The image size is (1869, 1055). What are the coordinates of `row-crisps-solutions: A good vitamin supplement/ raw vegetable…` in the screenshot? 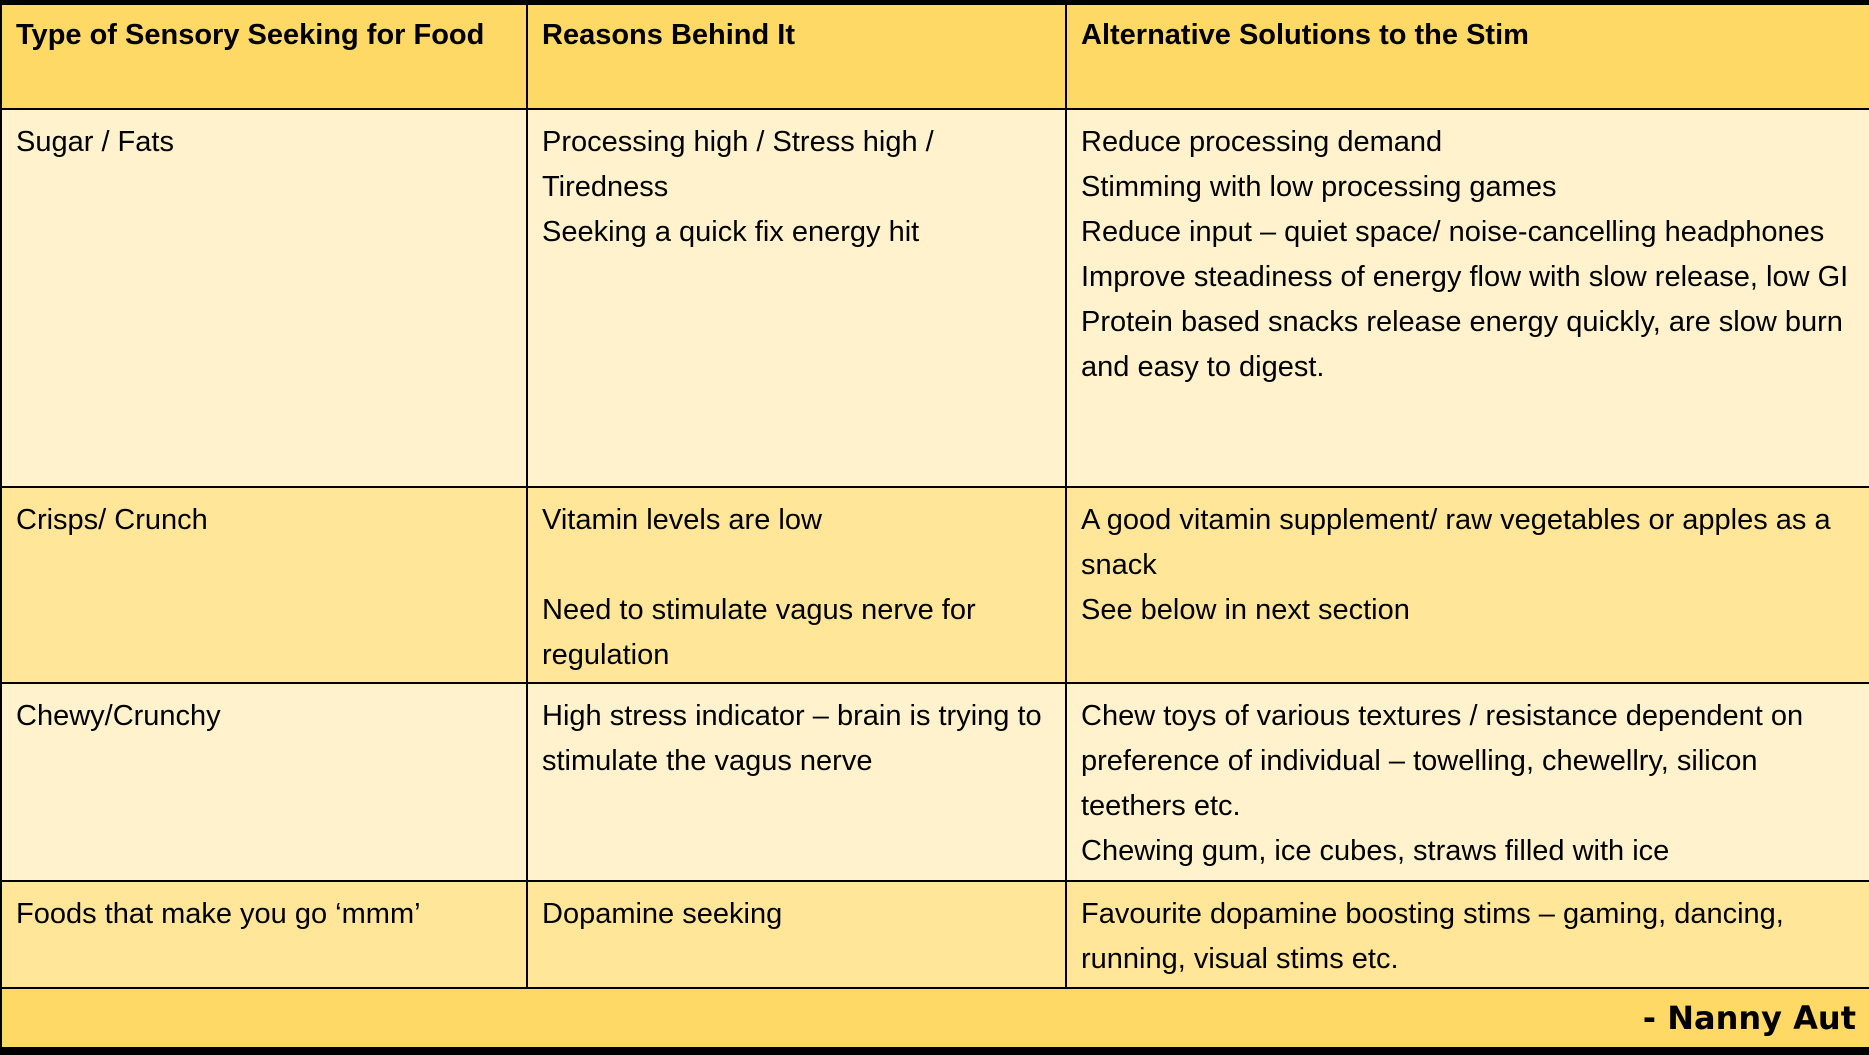 It's located at (1468, 585).